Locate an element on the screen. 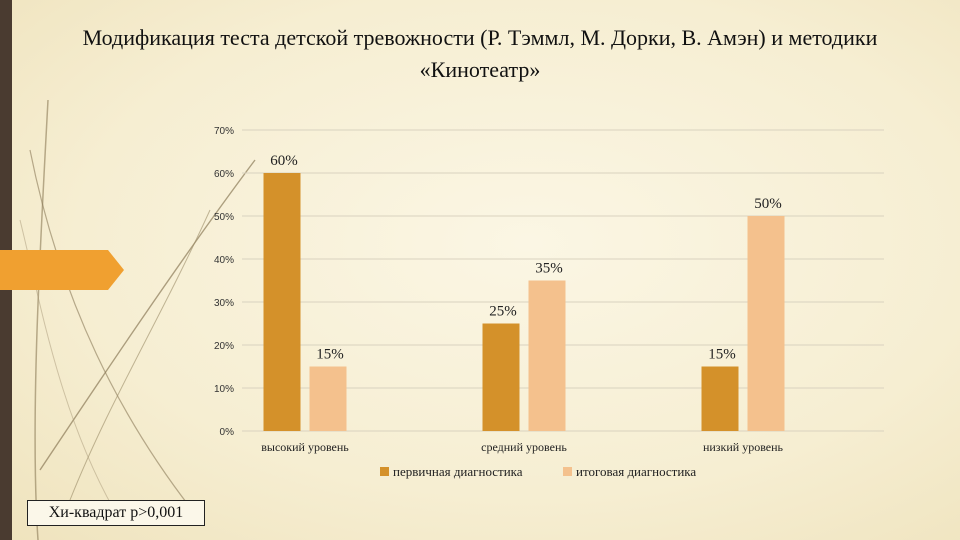  accent-tab is located at coordinates (62, 270).